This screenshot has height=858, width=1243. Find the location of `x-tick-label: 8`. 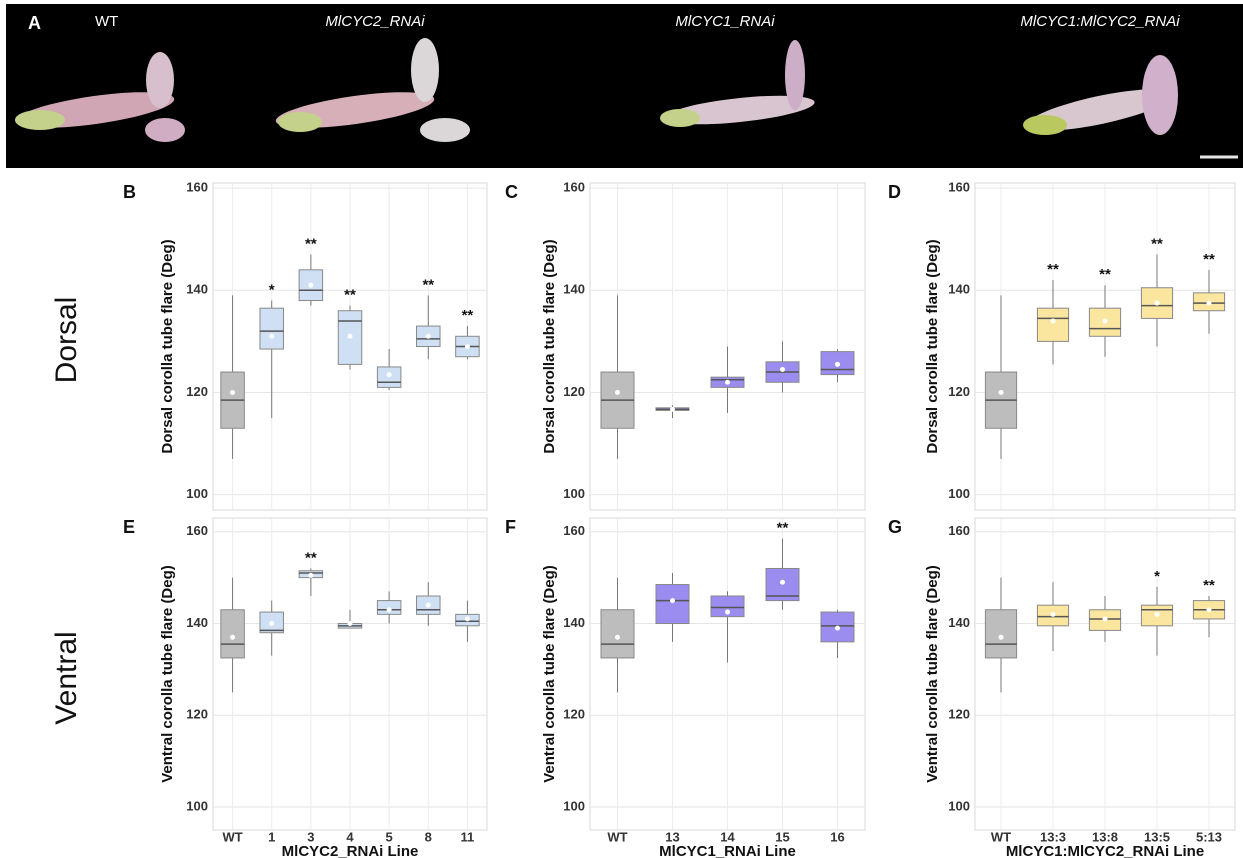

x-tick-label: 8 is located at coordinates (428, 836).